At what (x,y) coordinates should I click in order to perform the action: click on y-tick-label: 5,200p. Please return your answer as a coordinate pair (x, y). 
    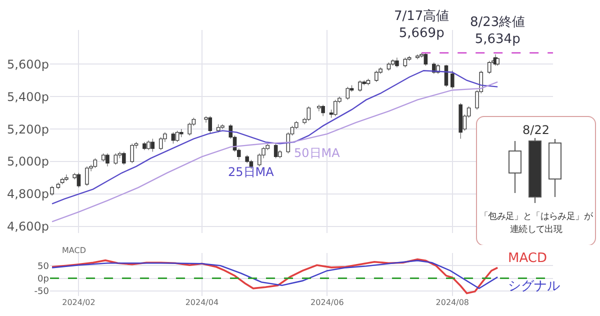
    Looking at the image, I should click on (28, 129).